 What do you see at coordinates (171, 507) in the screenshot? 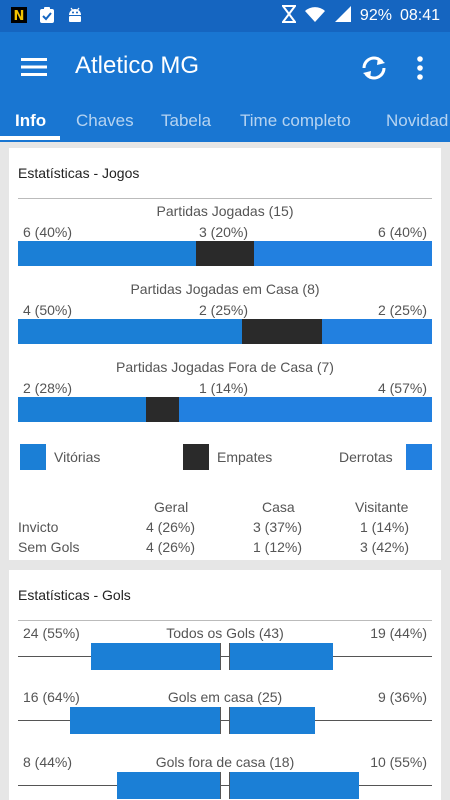
I see `table-header-geral: Geral` at bounding box center [171, 507].